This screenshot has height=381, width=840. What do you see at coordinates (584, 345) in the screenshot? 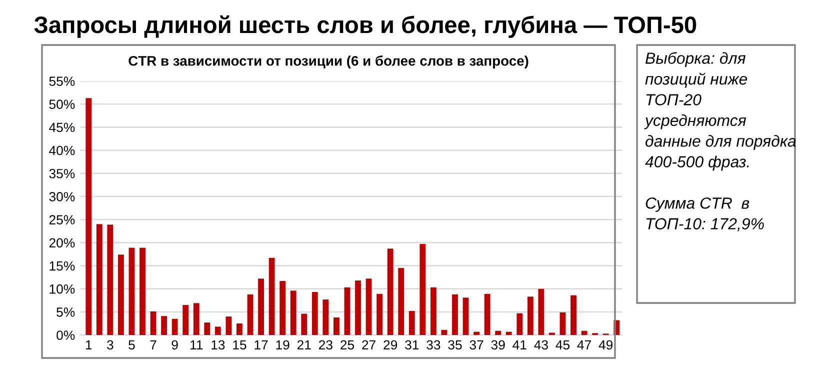
I see `x-tick-label: 47` at bounding box center [584, 345].